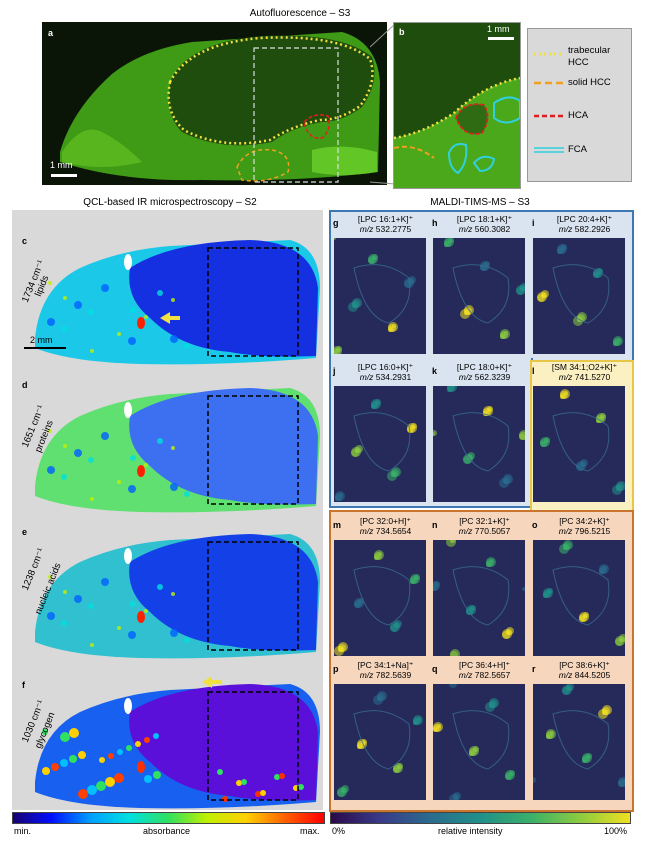 The height and width of the screenshot is (841, 645). Describe the element at coordinates (310, 831) in the screenshot. I see `absorbance-max-label: max.` at that location.